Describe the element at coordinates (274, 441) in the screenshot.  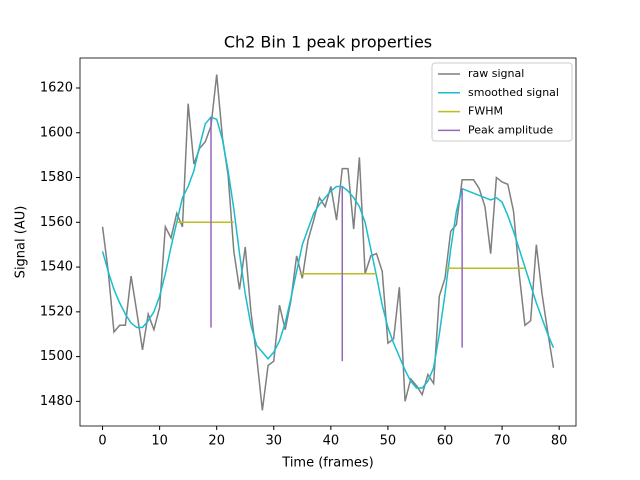
I see `x-tick-label: 30` at that location.